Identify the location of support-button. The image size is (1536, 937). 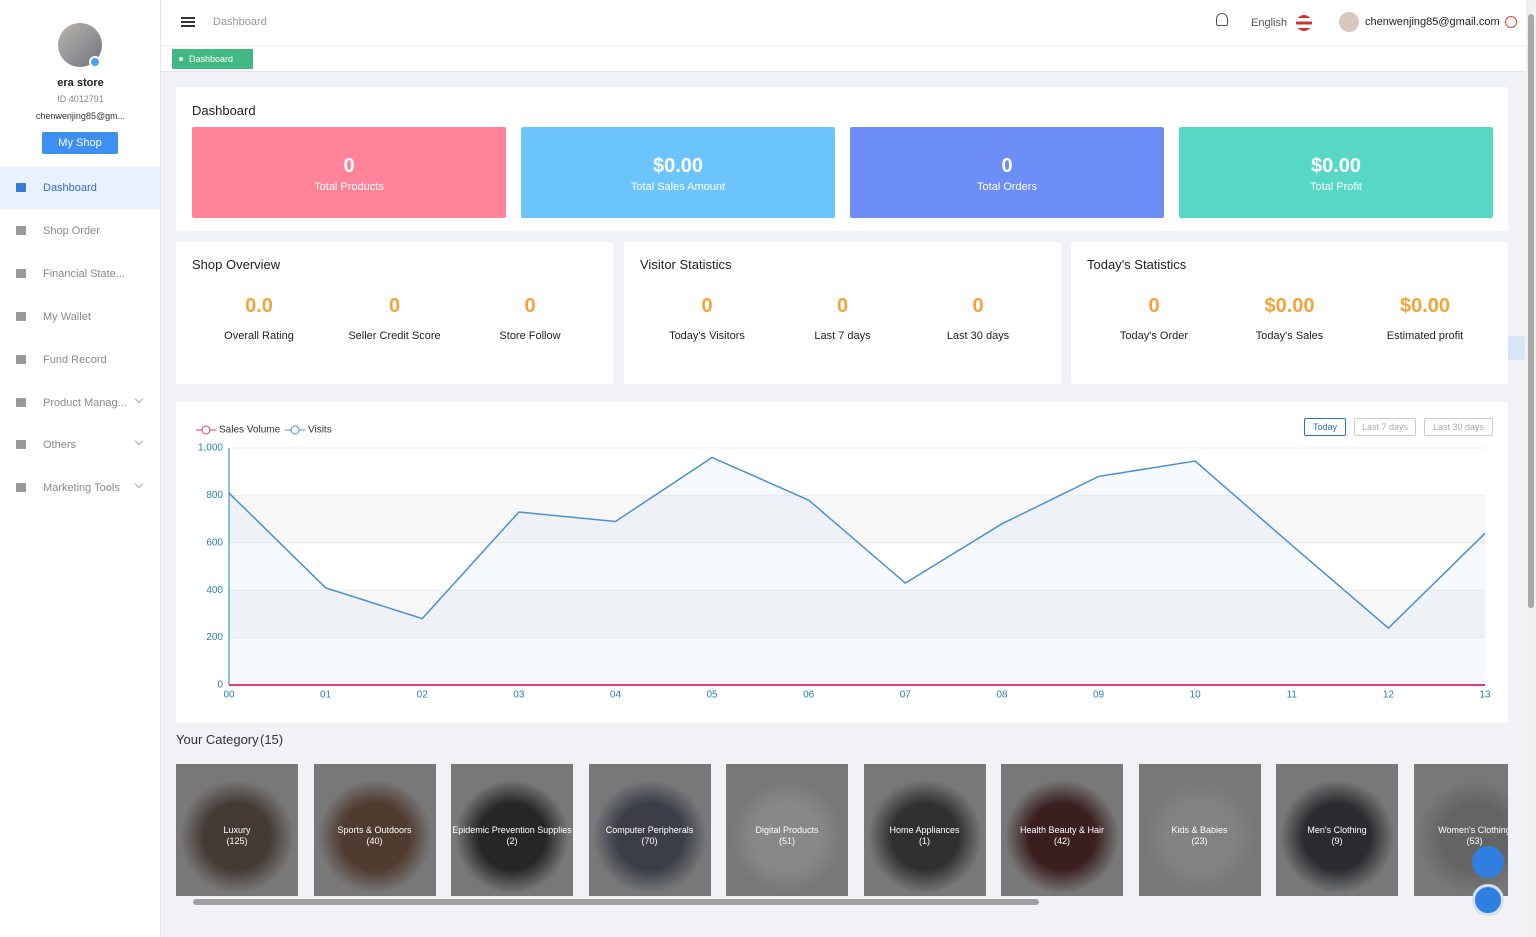
(1488, 900).